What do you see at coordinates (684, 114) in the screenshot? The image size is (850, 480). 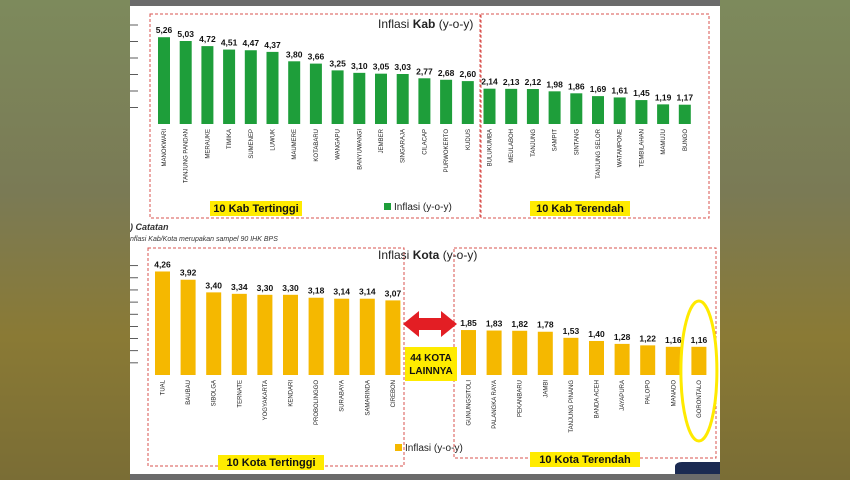 I see `bar-bungo` at bounding box center [684, 114].